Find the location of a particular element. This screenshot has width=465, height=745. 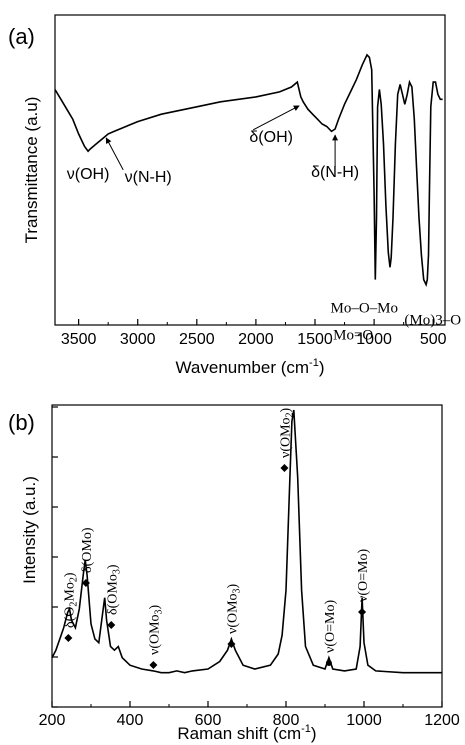

panel-b-y-axis-label: Intensity (a.u.) is located at coordinates (29, 530).